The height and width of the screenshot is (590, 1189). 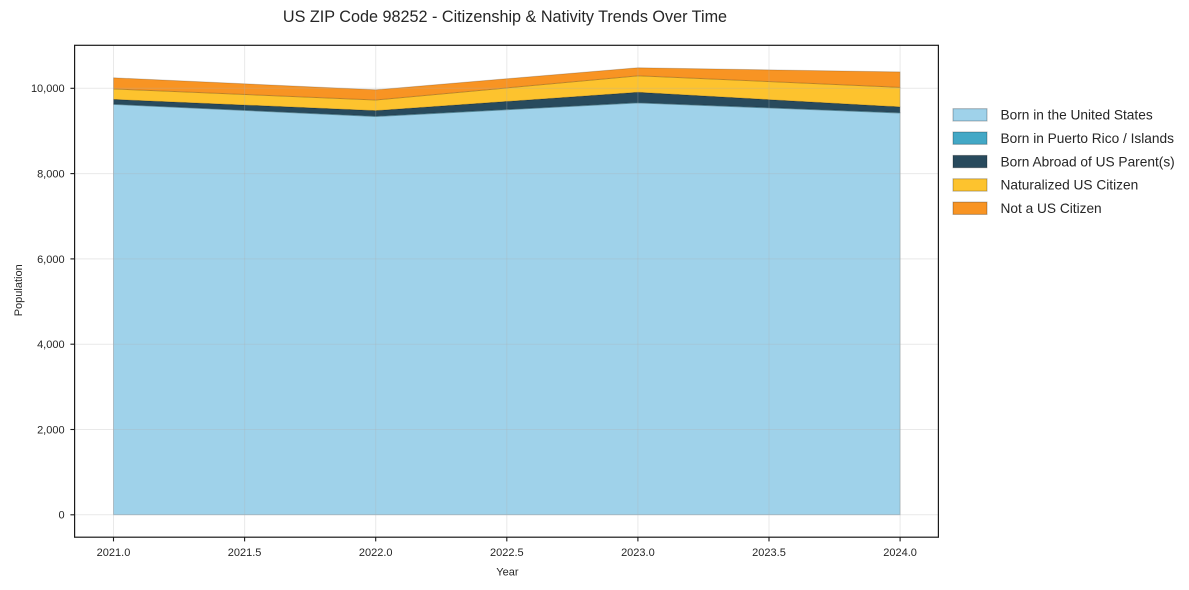 What do you see at coordinates (48, 89) in the screenshot?
I see `svg-text: 10,000` at bounding box center [48, 89].